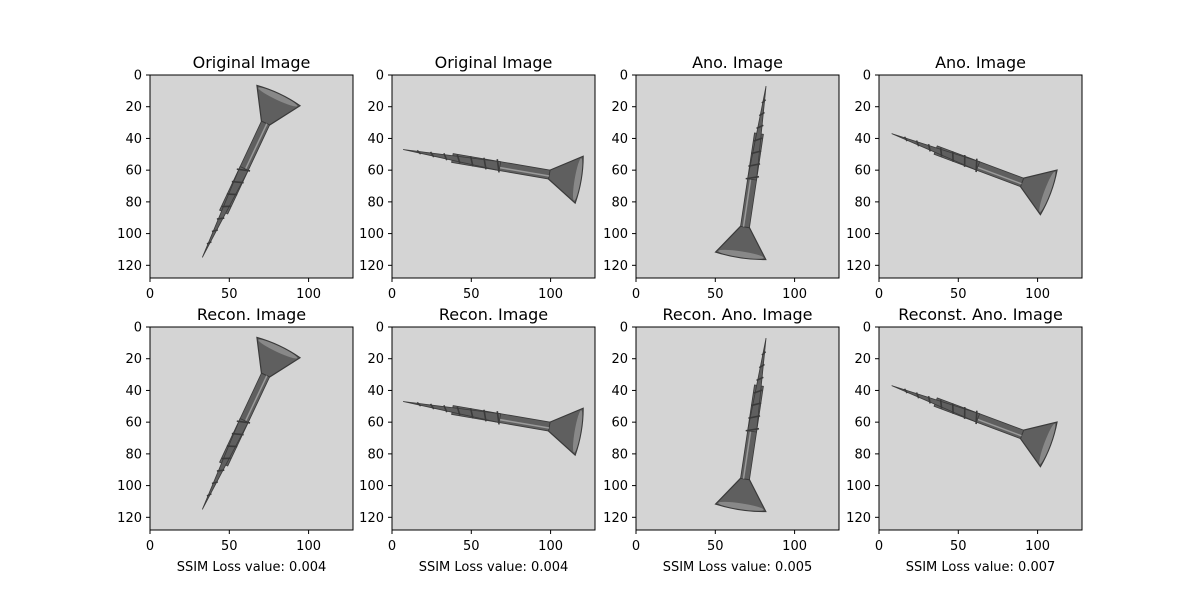 The height and width of the screenshot is (600, 1200). What do you see at coordinates (737, 314) in the screenshot?
I see `subplot-title: Recon. Ano. Image` at bounding box center [737, 314].